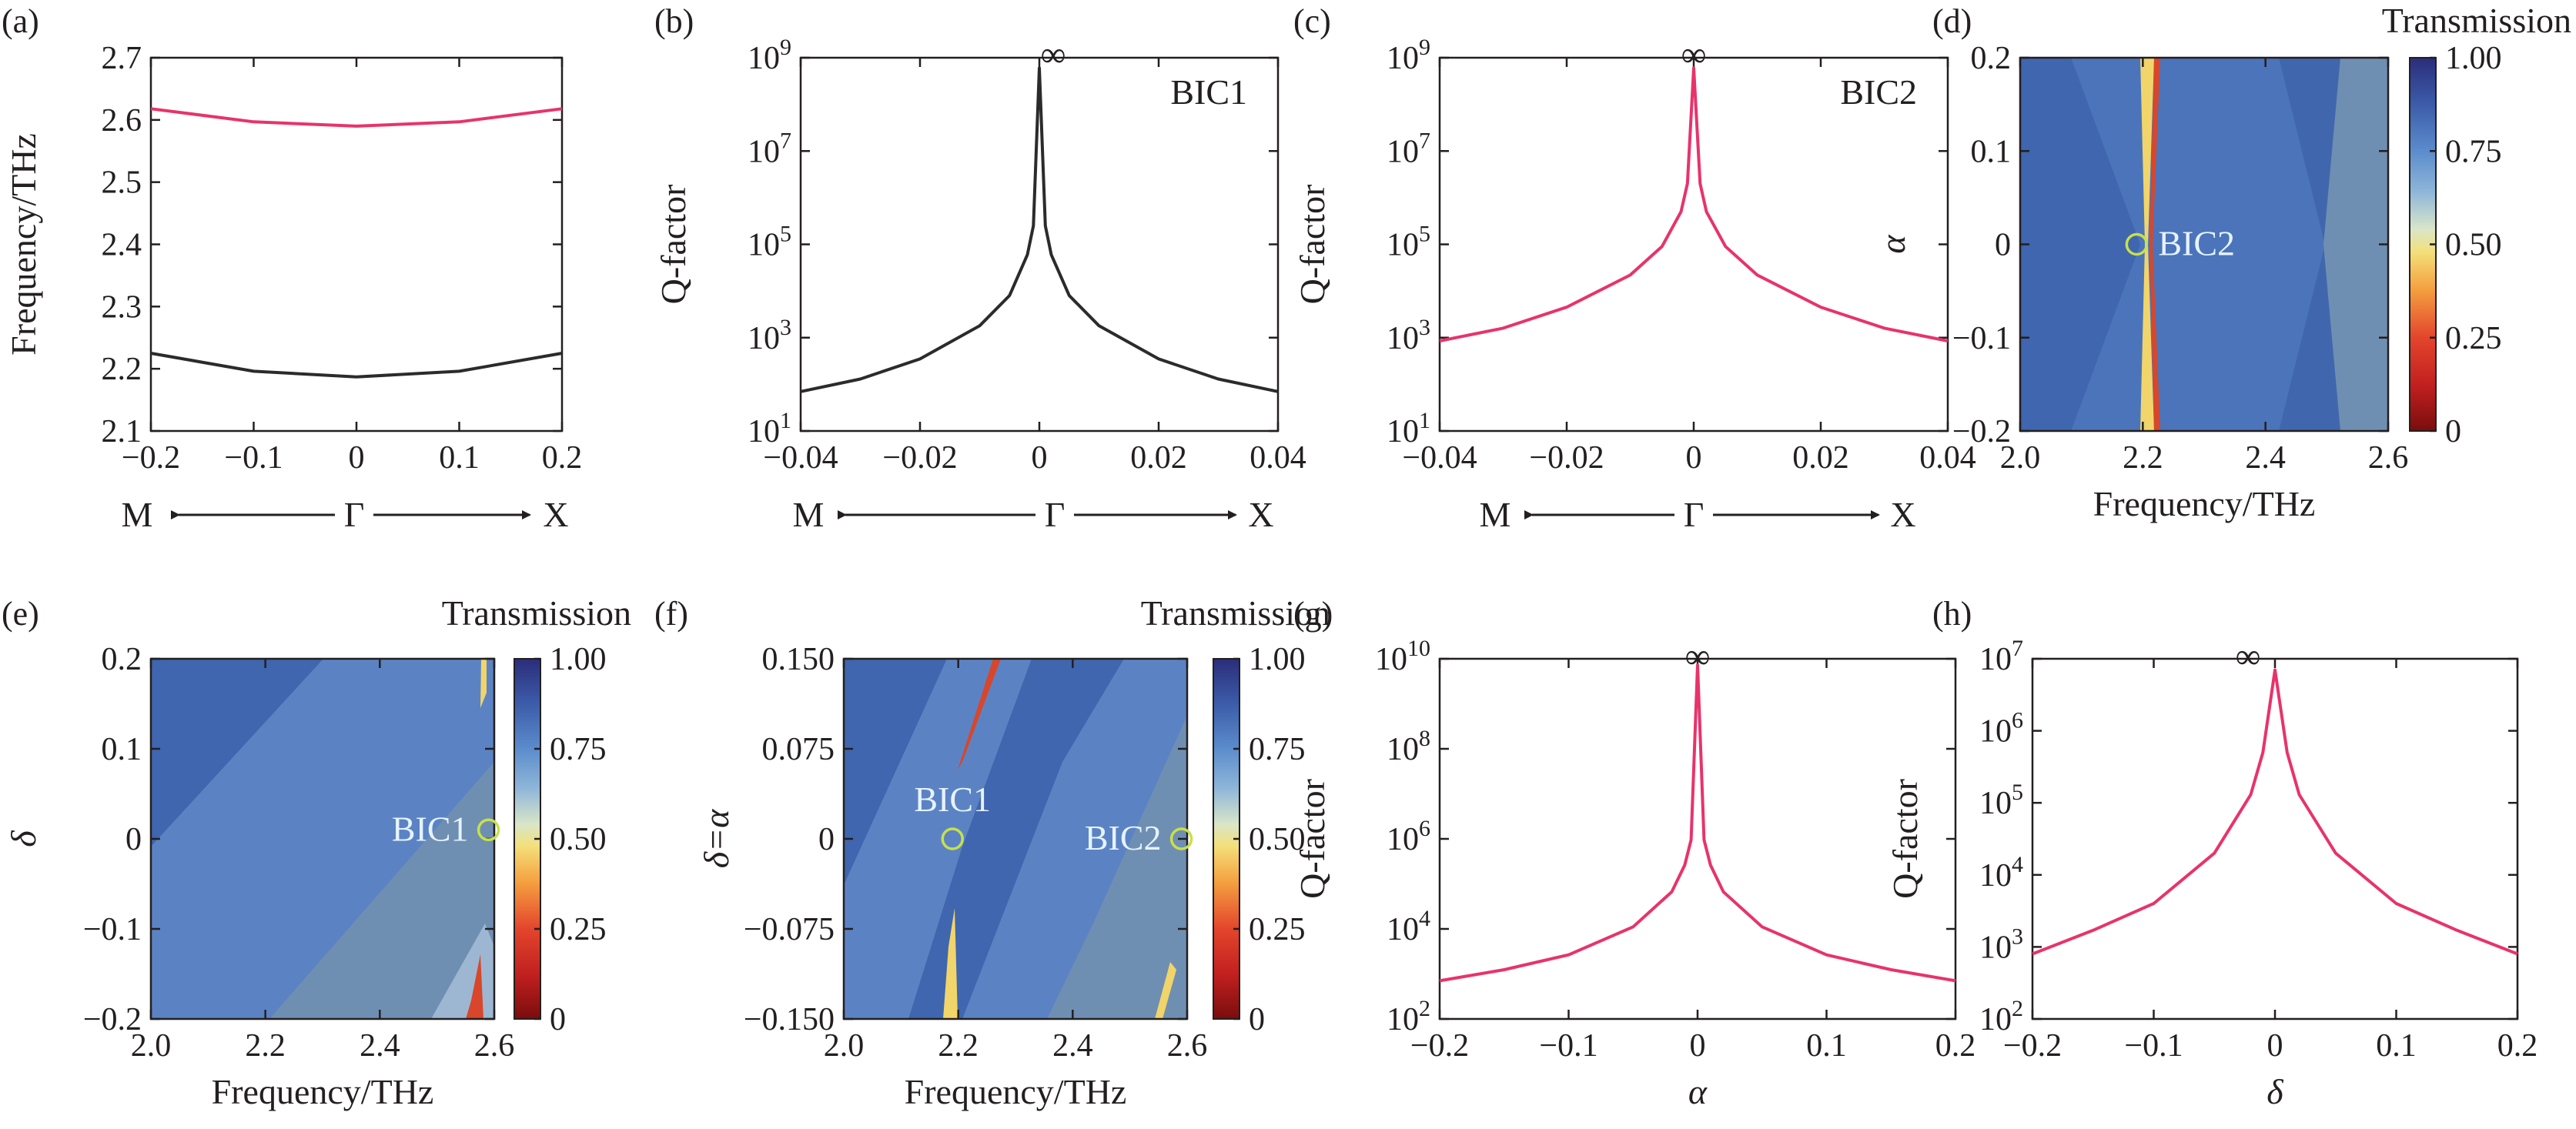 This screenshot has width=2576, height=1129. What do you see at coordinates (2021, 458) in the screenshot?
I see `xtick-label-d: 2.0` at bounding box center [2021, 458].